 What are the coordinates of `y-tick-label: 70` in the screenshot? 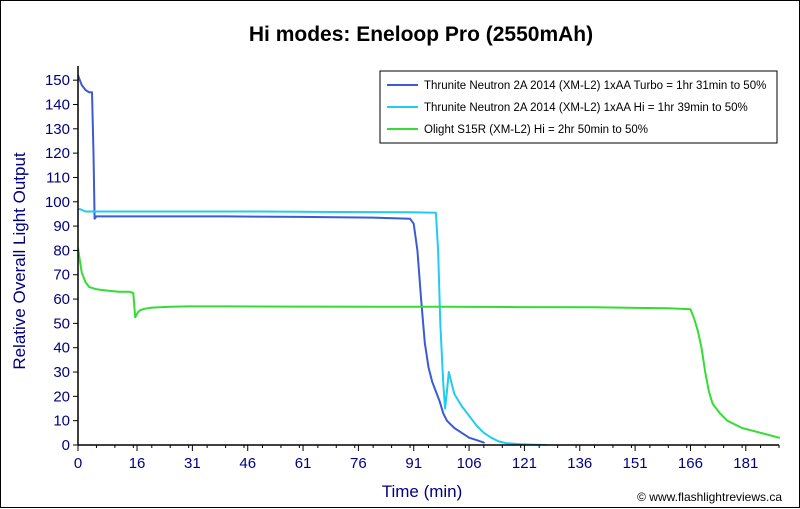 It's located at (61, 275).